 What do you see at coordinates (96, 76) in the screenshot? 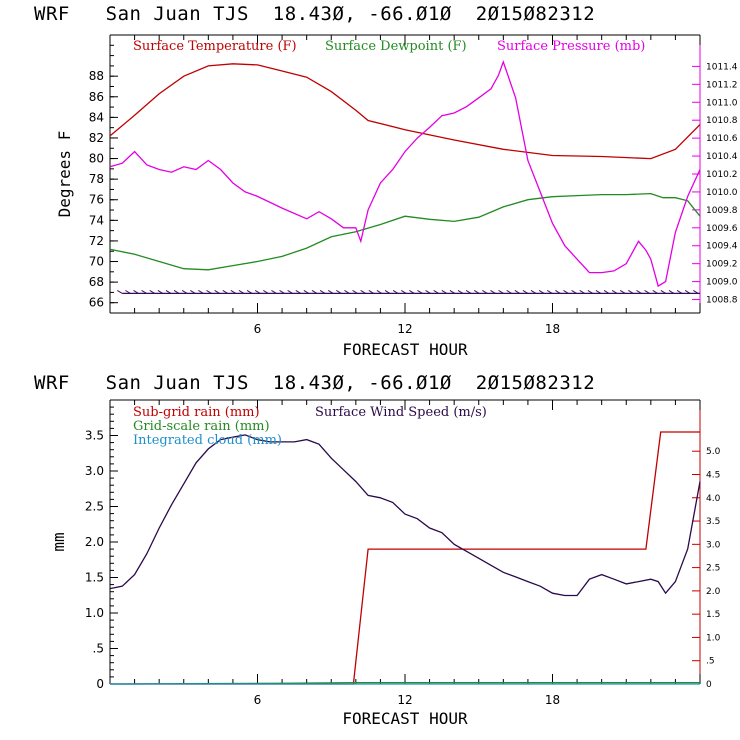
I see `y-tick-label: 88` at bounding box center [96, 76].